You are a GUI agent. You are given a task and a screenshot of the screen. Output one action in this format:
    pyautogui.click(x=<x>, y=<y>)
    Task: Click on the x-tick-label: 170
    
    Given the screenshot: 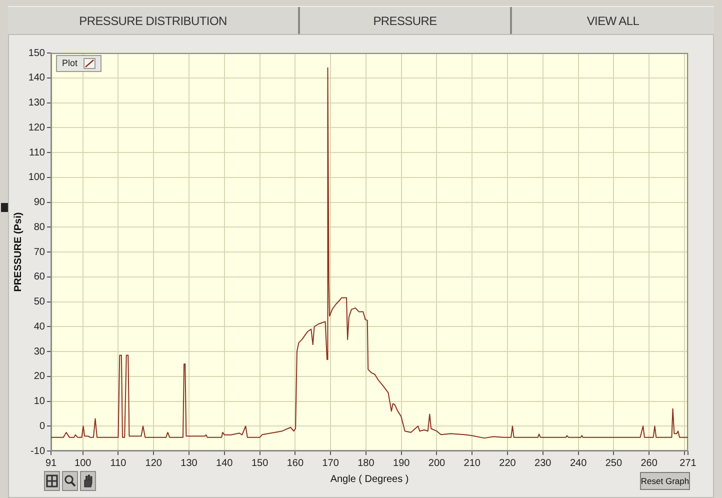 What is the action you would take?
    pyautogui.click(x=331, y=463)
    